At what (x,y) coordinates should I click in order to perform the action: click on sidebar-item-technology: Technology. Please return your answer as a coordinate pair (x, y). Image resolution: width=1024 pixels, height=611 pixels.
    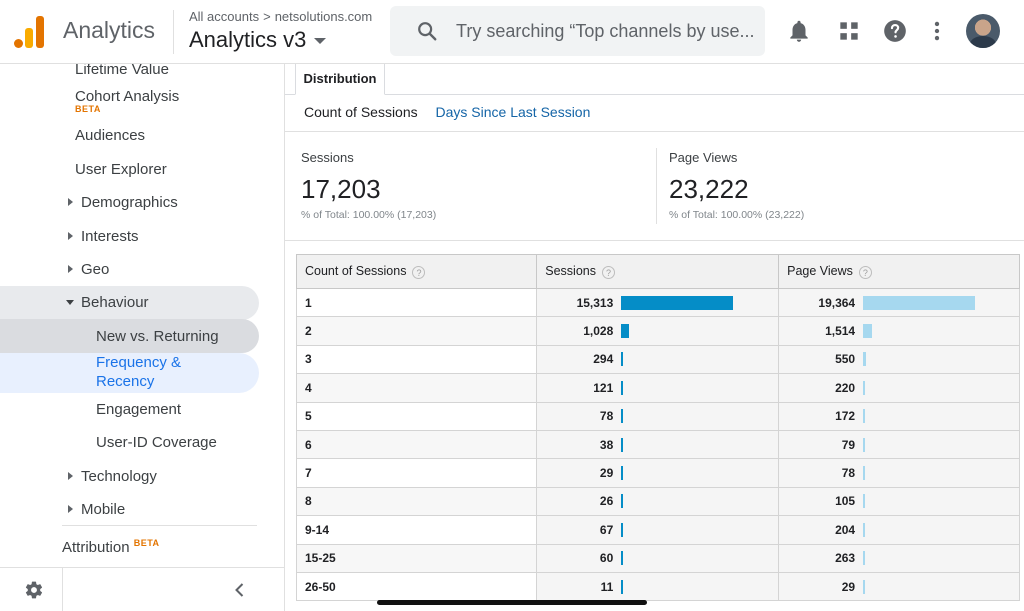
    Looking at the image, I should click on (119, 476).